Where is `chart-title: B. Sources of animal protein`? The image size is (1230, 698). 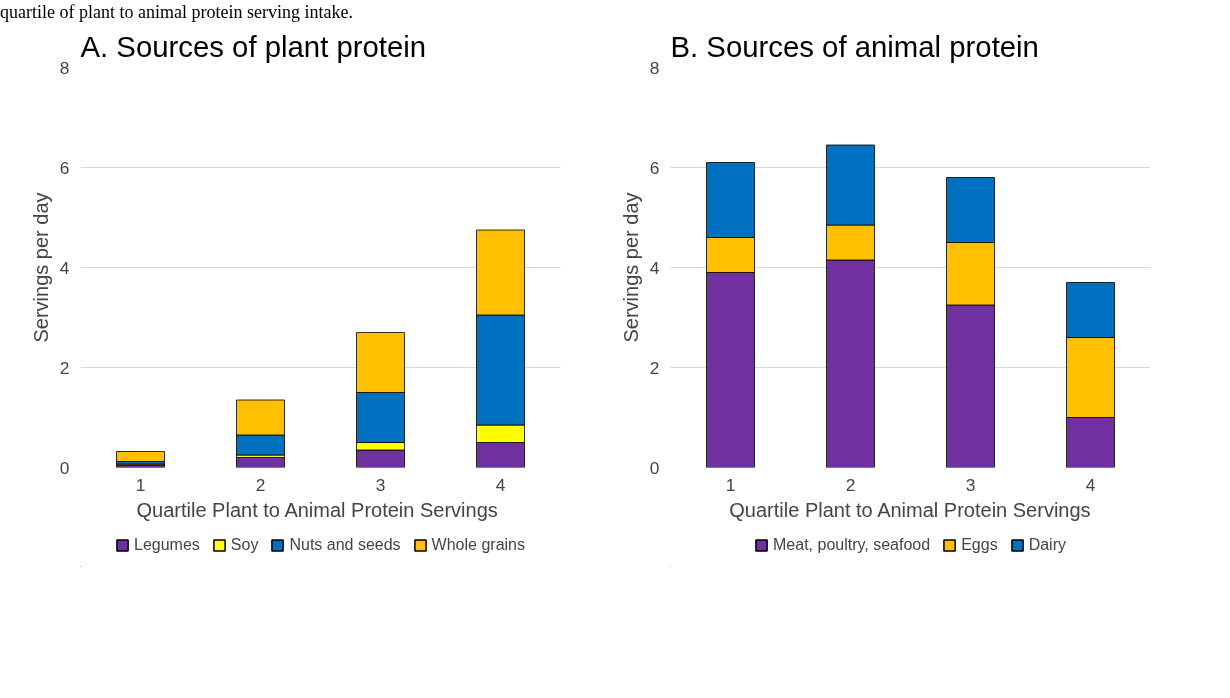
chart-title: B. Sources of animal protein is located at coordinates (854, 46).